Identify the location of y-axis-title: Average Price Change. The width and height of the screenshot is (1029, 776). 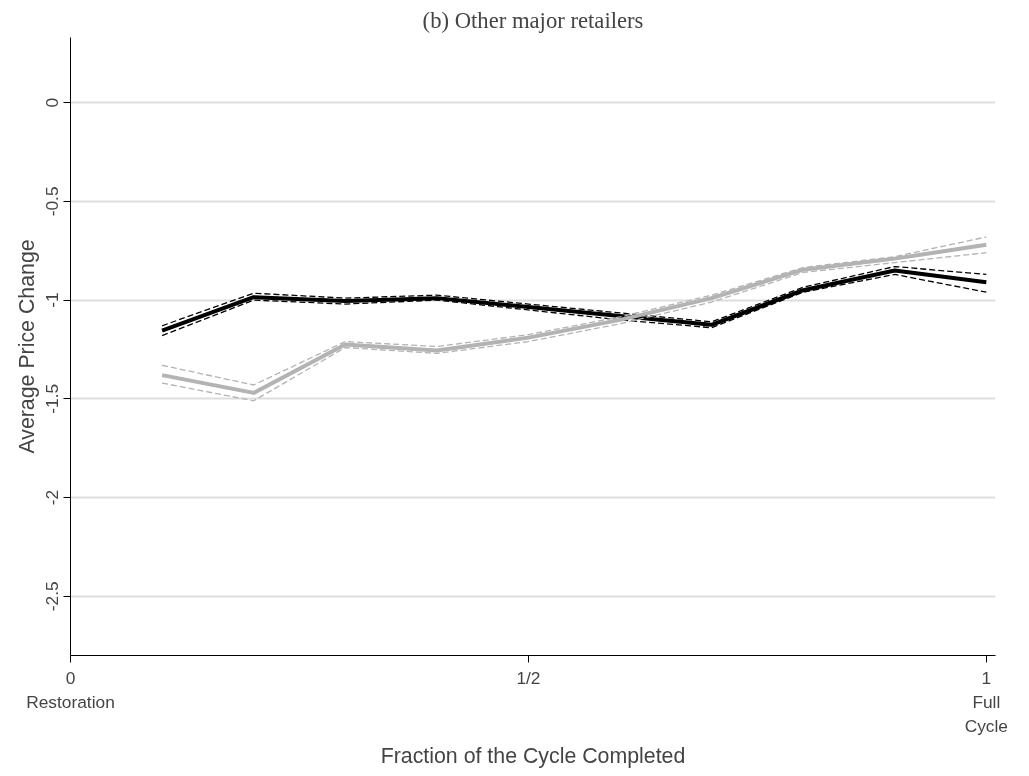
(26, 346).